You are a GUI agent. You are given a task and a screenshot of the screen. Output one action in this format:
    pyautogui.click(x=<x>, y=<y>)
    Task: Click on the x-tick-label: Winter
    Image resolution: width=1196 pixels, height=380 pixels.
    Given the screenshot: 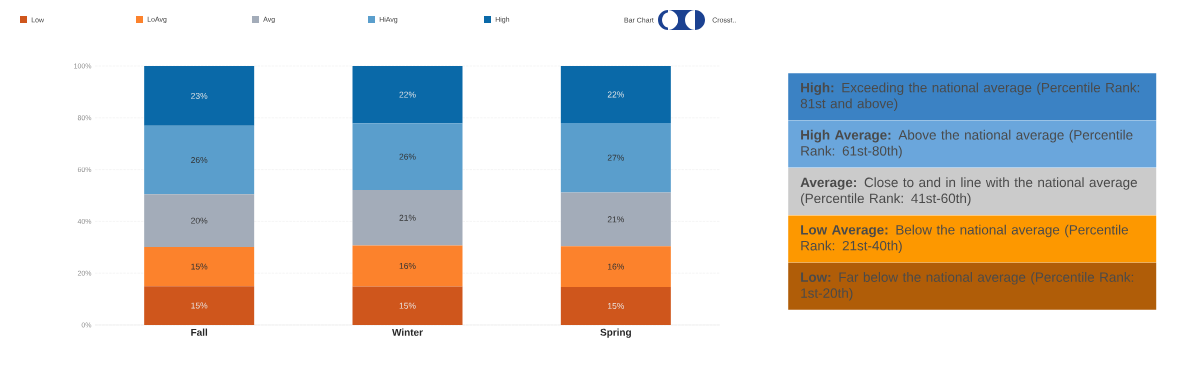 What is the action you would take?
    pyautogui.click(x=407, y=332)
    